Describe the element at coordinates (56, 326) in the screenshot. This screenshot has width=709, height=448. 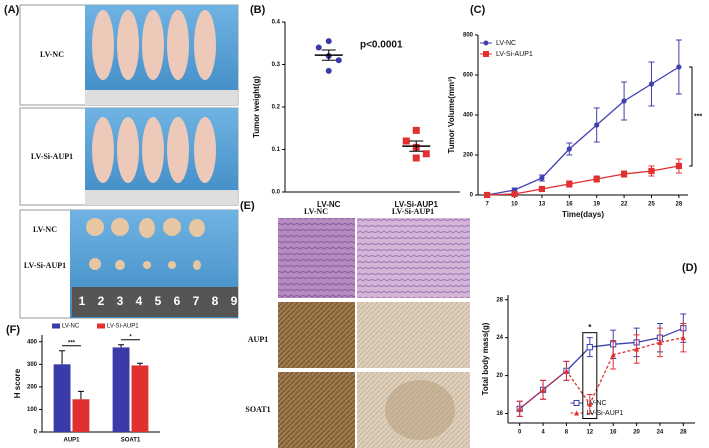
I see `legend-swatch` at that location.